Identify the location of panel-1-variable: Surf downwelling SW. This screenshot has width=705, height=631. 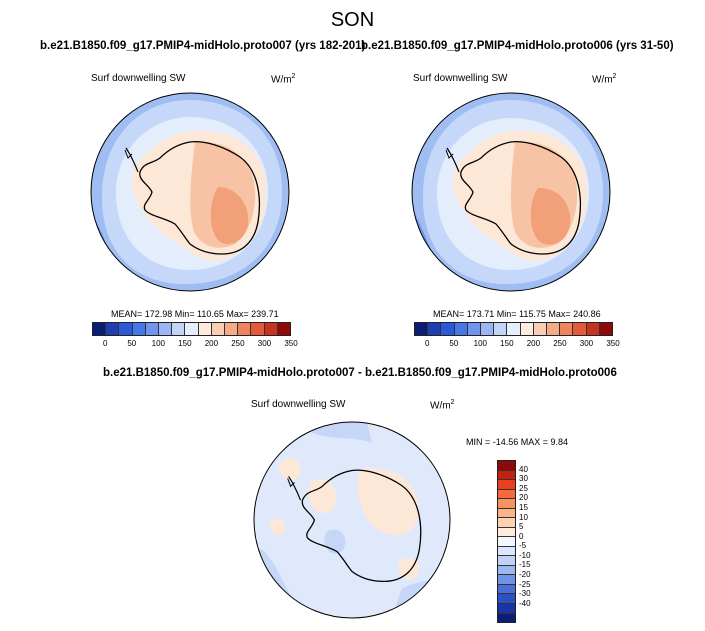
(138, 78).